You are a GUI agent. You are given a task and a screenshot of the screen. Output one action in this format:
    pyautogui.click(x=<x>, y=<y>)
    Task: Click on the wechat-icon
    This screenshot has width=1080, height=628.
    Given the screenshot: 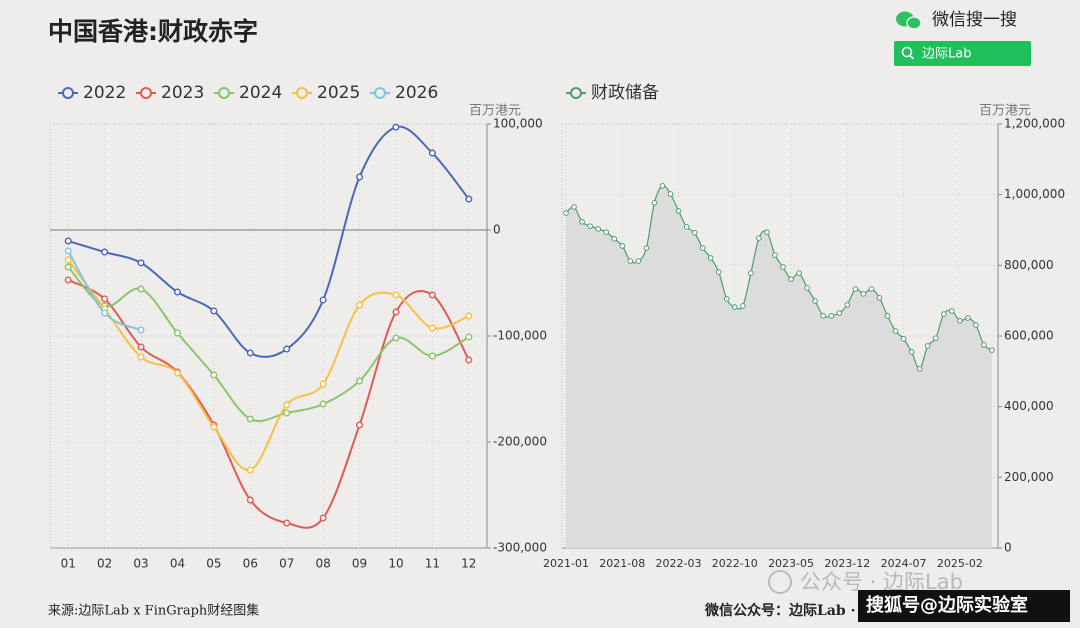 What is the action you would take?
    pyautogui.click(x=909, y=20)
    